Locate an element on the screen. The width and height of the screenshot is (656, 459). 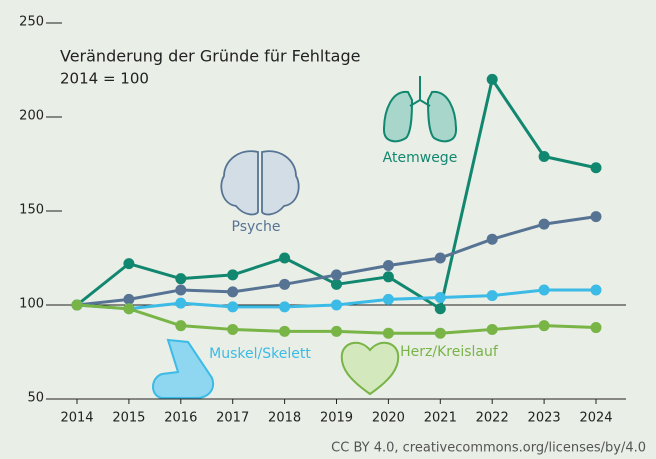
x-tick-label: 2018 is located at coordinates (284, 418).